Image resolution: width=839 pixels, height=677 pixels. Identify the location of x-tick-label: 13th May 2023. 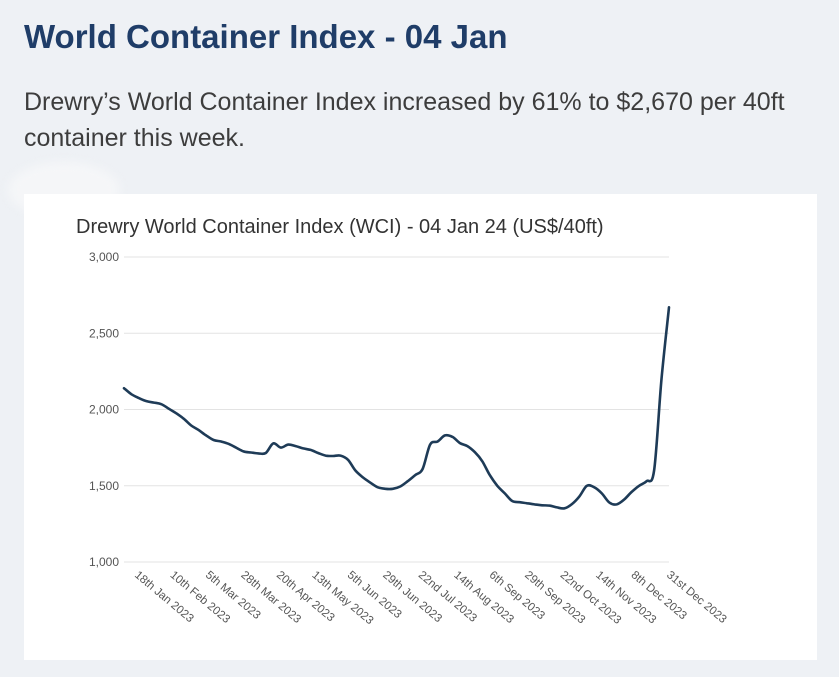
(342, 598).